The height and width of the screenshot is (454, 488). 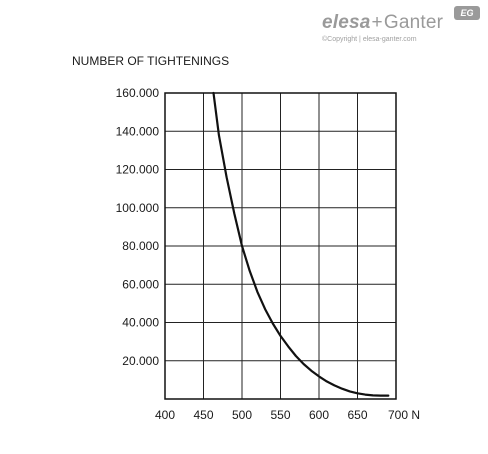 What do you see at coordinates (140, 284) in the screenshot?
I see `y-tick-label: 60.000` at bounding box center [140, 284].